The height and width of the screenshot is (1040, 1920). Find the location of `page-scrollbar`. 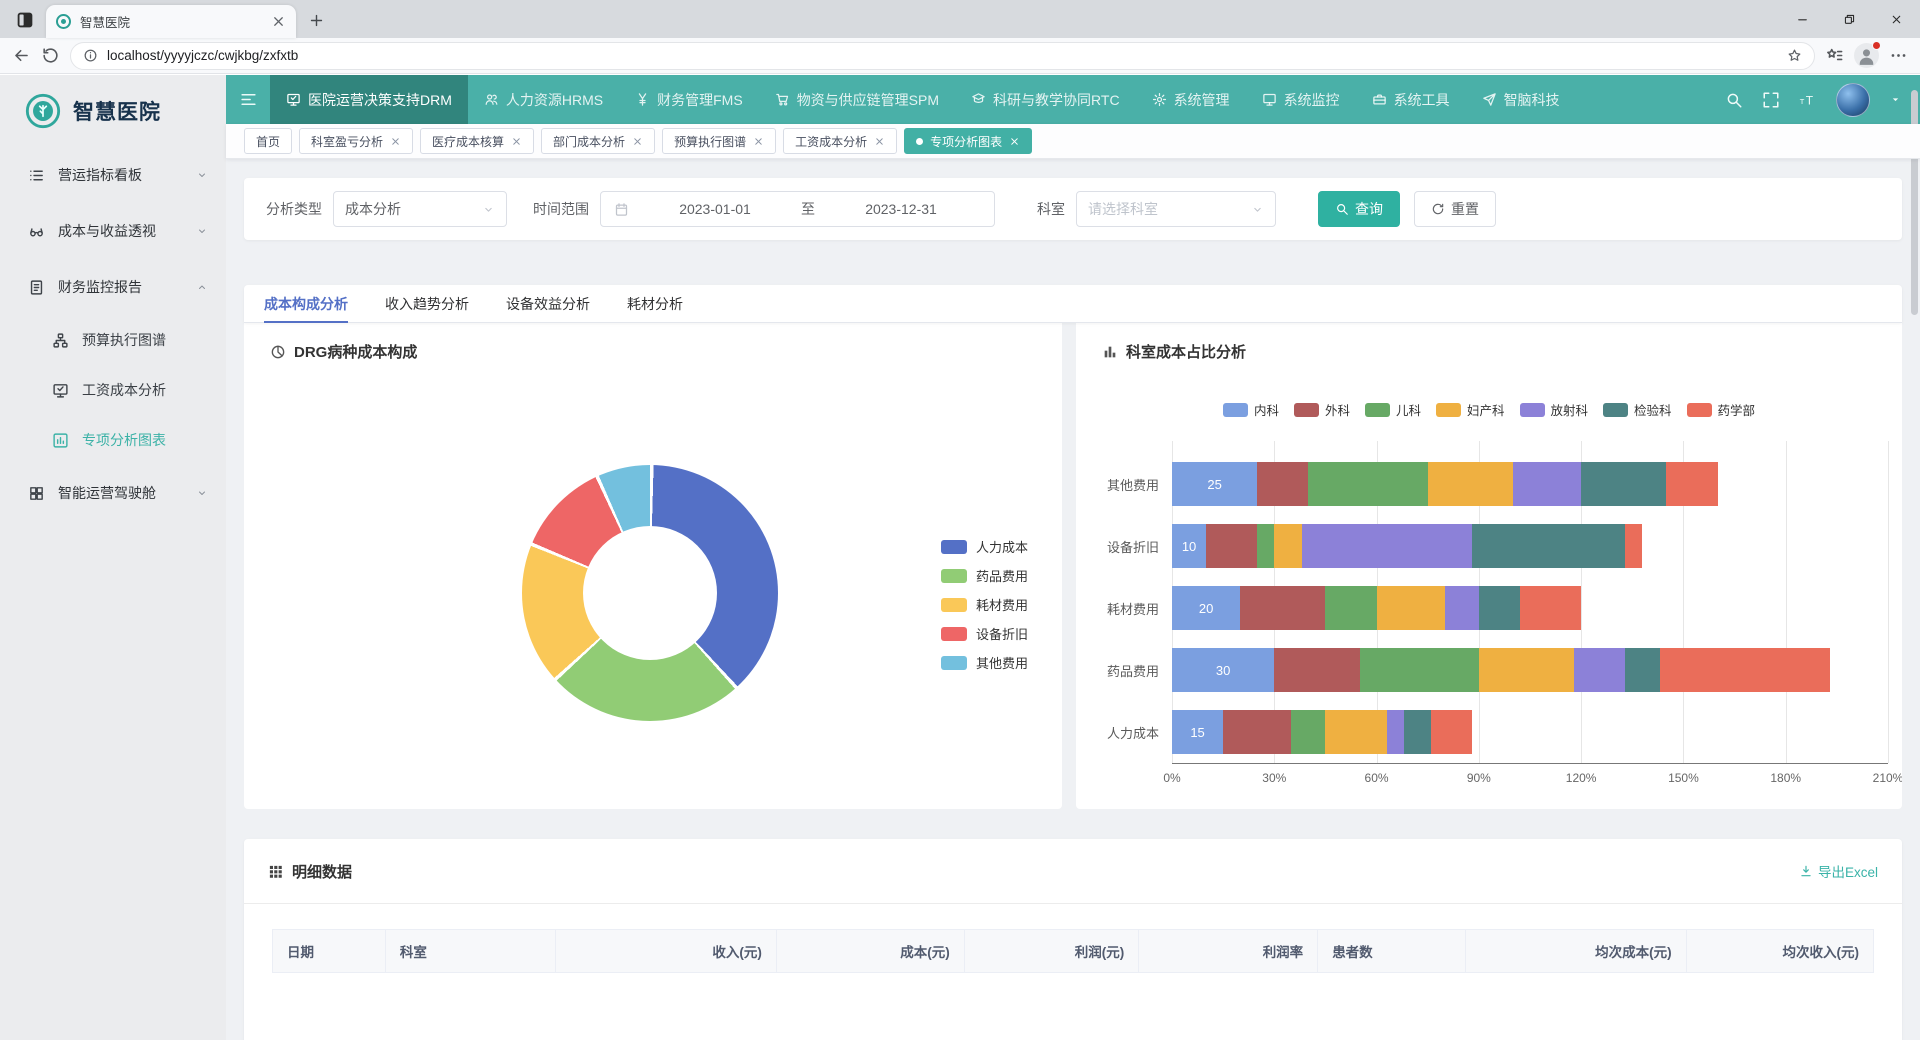

page-scrollbar is located at coordinates (1914, 557).